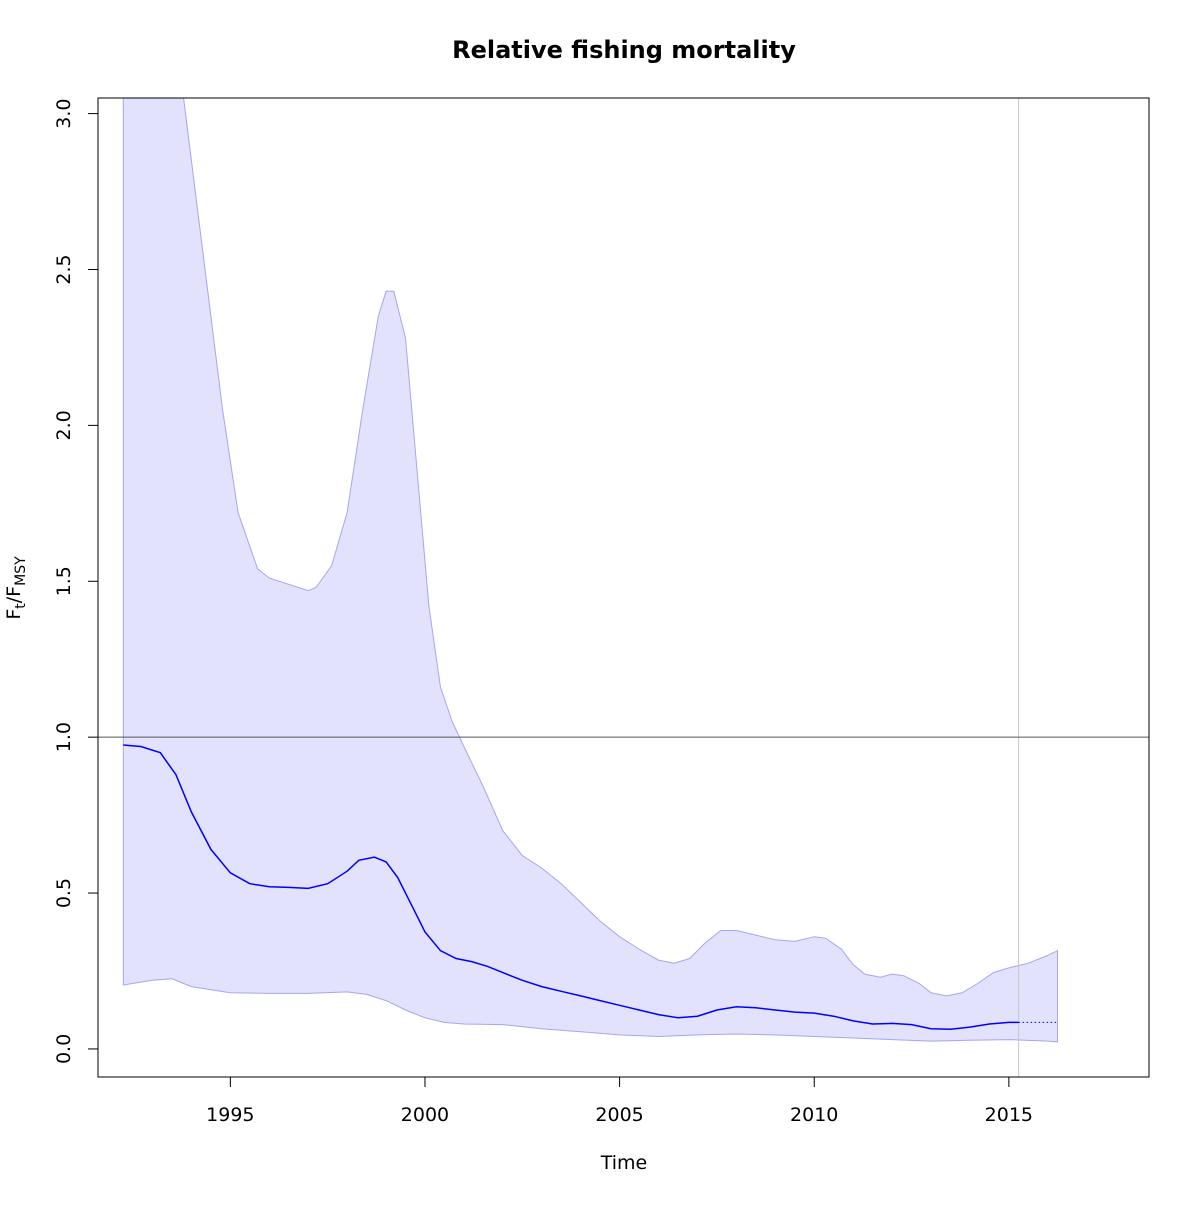 This screenshot has height=1205, width=1200. What do you see at coordinates (64, 425) in the screenshot?
I see `y-tick-label: 2.0` at bounding box center [64, 425].